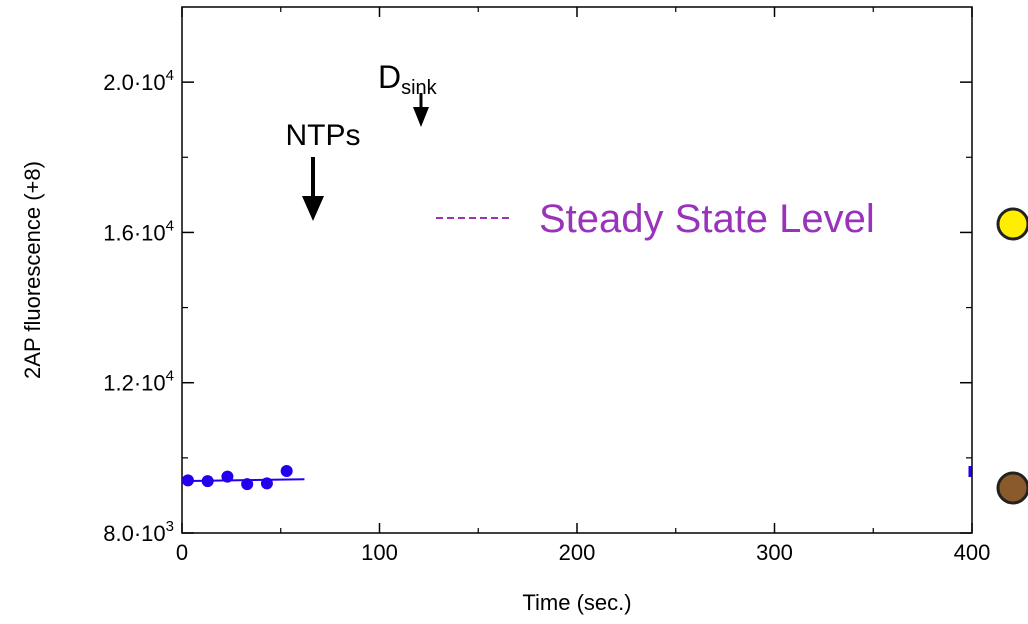 The image size is (1028, 624). I want to click on x-tick-label: 200, so click(577, 552).